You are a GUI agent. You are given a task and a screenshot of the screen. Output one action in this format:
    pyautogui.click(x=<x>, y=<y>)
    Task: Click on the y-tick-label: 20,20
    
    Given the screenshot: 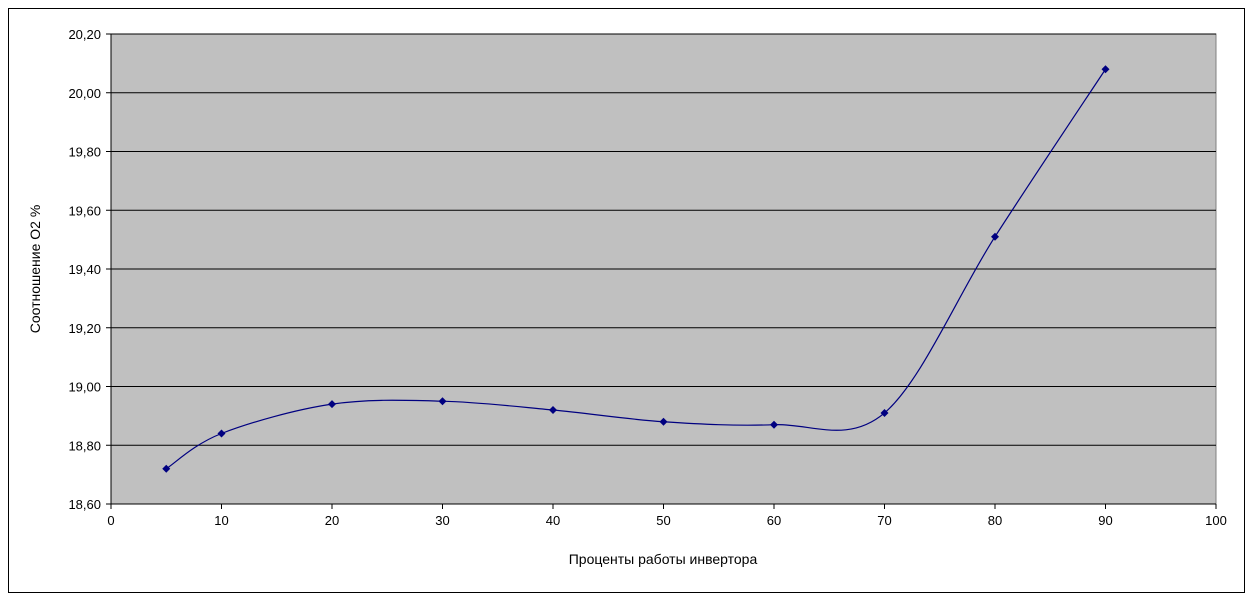 What is the action you would take?
    pyautogui.click(x=84, y=34)
    